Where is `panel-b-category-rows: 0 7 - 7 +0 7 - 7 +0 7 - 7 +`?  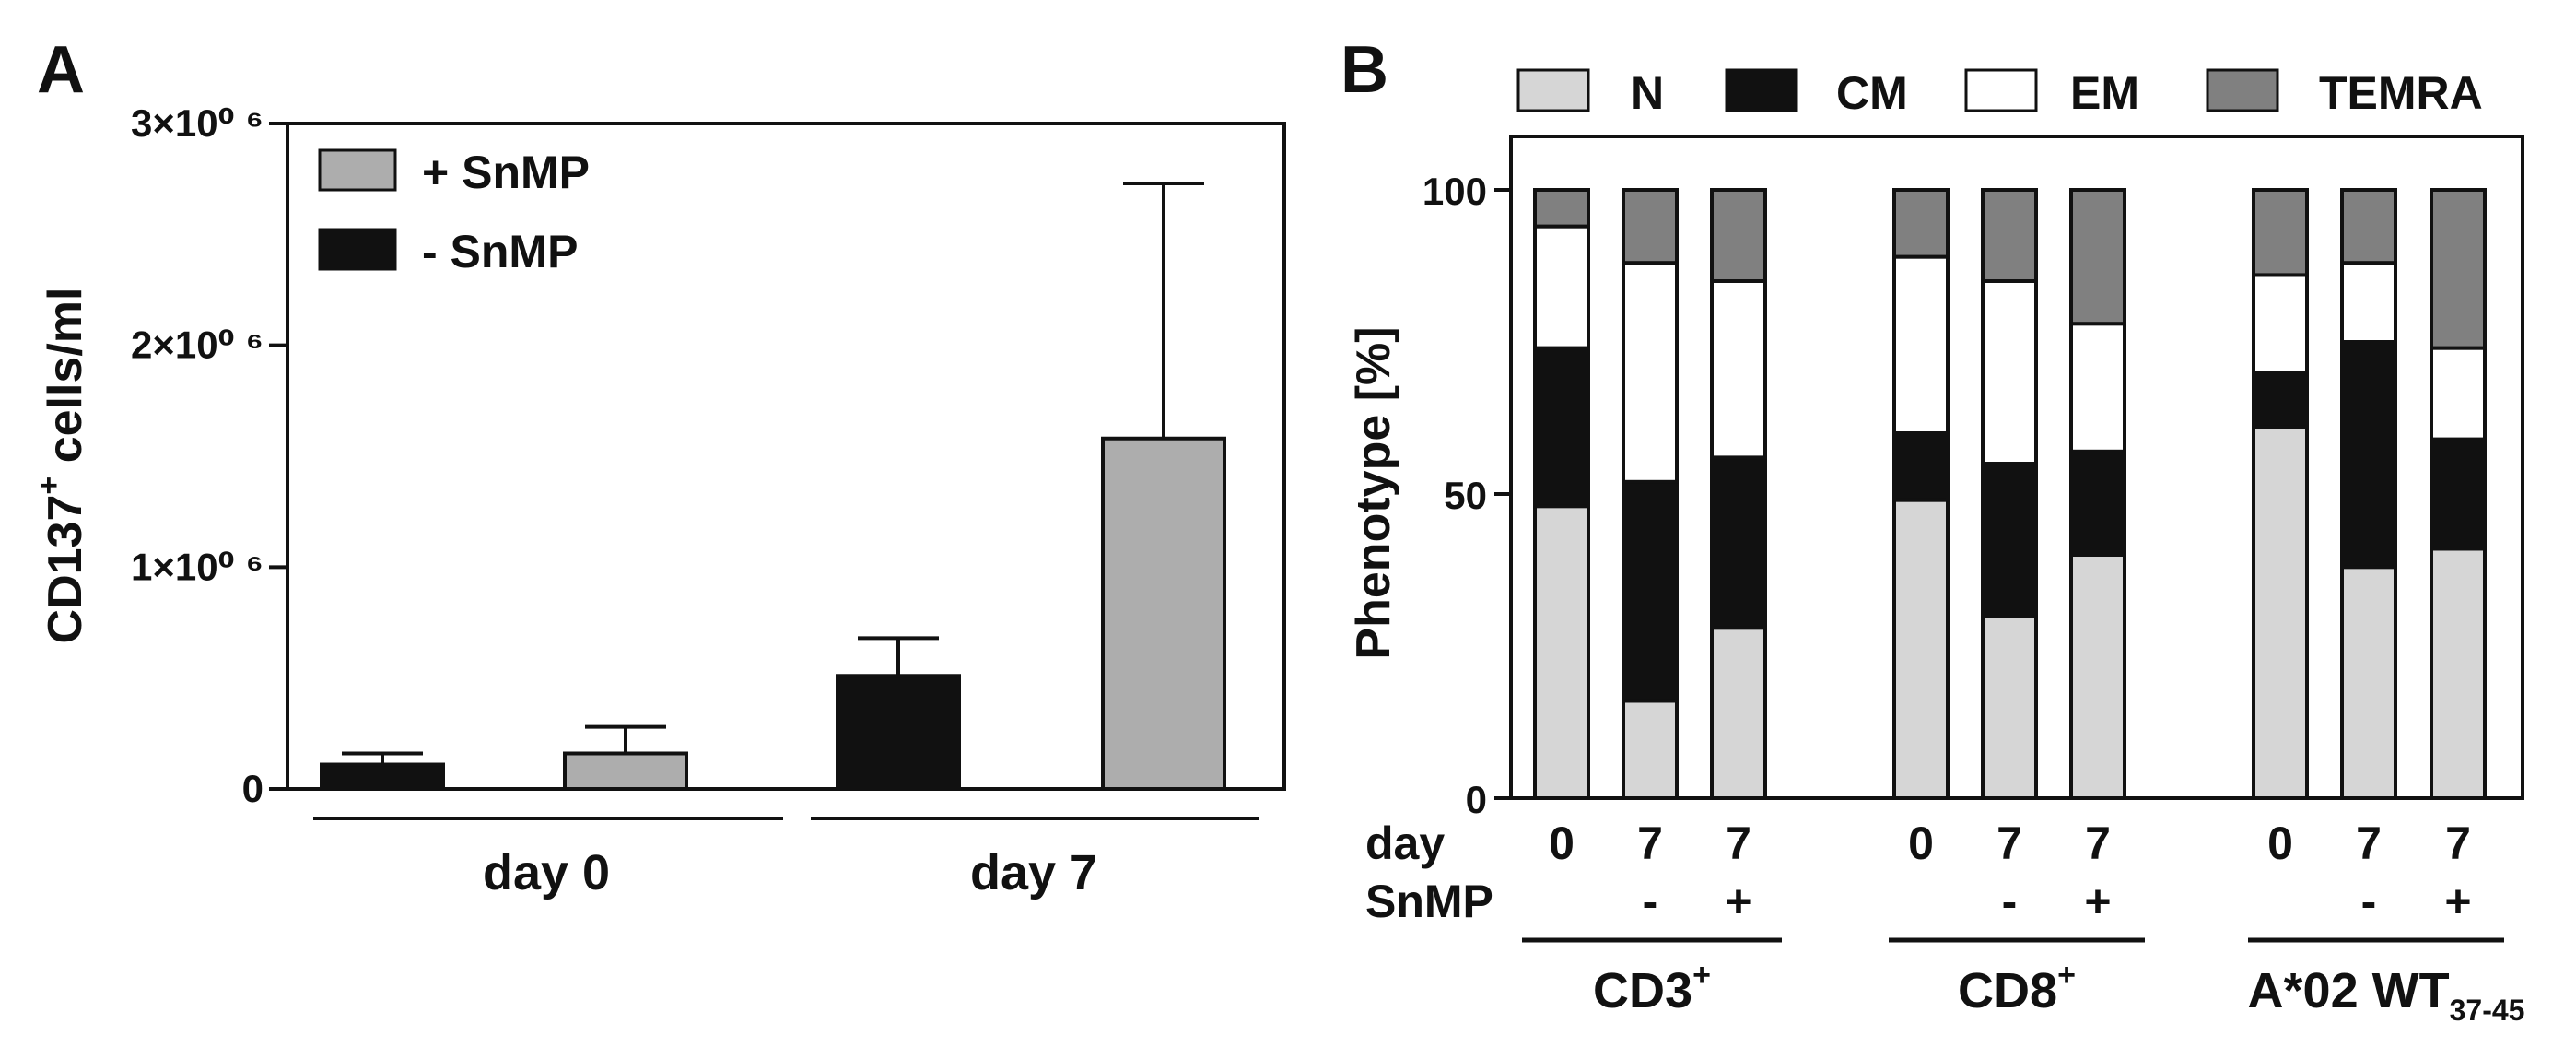
panel-b-category-rows: 0 7 - 7 +0 7 - 7 +0 7 - 7 + is located at coordinates (2010, 872).